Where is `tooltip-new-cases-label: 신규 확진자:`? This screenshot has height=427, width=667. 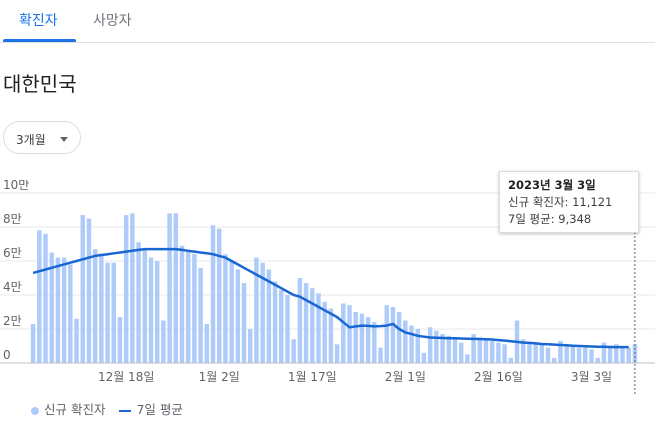
tooltip-new-cases-label: 신규 확진자: is located at coordinates (538, 202).